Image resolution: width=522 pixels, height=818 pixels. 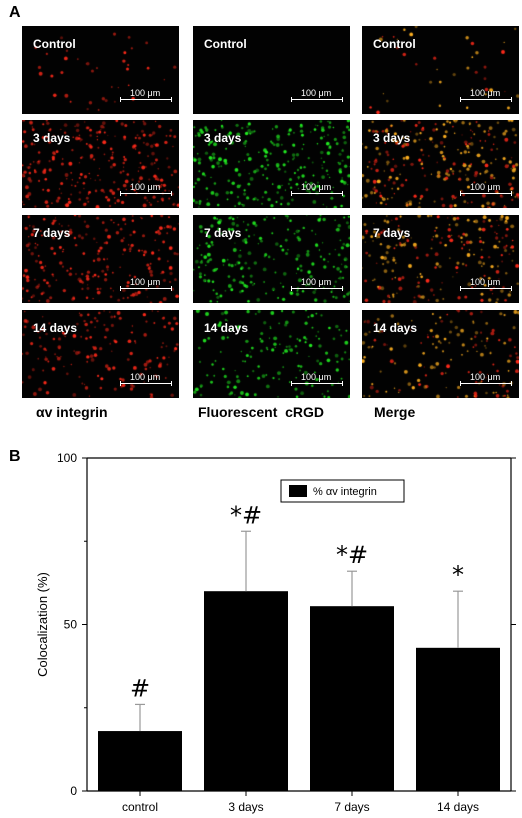 I want to click on x-tick-label: 14 days, so click(x=458, y=807).